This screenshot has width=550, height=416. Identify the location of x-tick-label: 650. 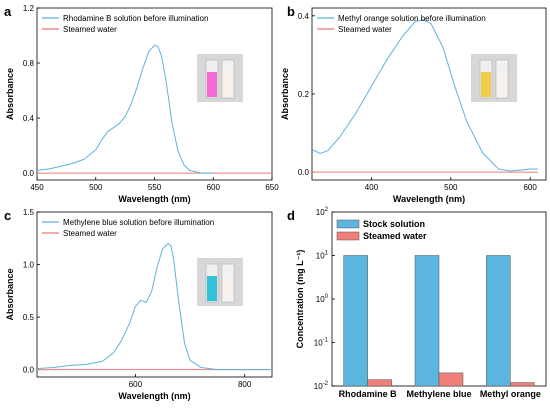
(272, 187).